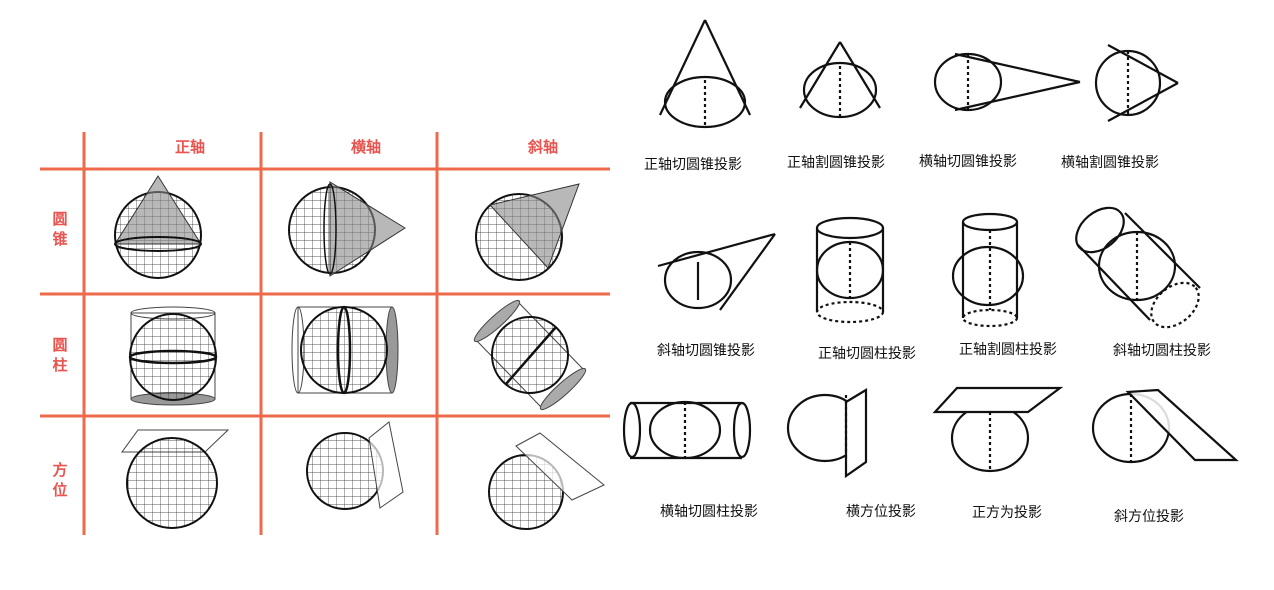 This screenshot has height=590, width=1274. I want to click on caption-normal-secant-cylinder: 正轴割圆柱投影, so click(1008, 350).